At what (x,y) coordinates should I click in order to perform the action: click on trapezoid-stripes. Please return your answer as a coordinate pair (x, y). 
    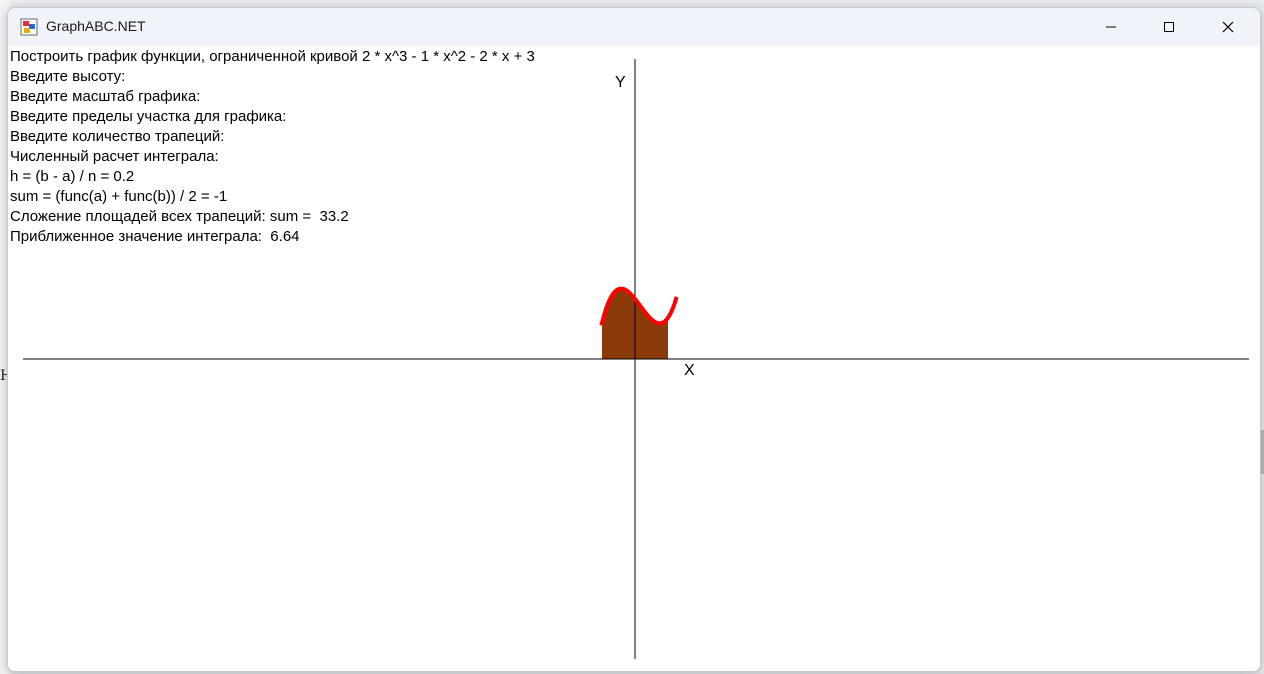
    Looking at the image, I should click on (635, 323).